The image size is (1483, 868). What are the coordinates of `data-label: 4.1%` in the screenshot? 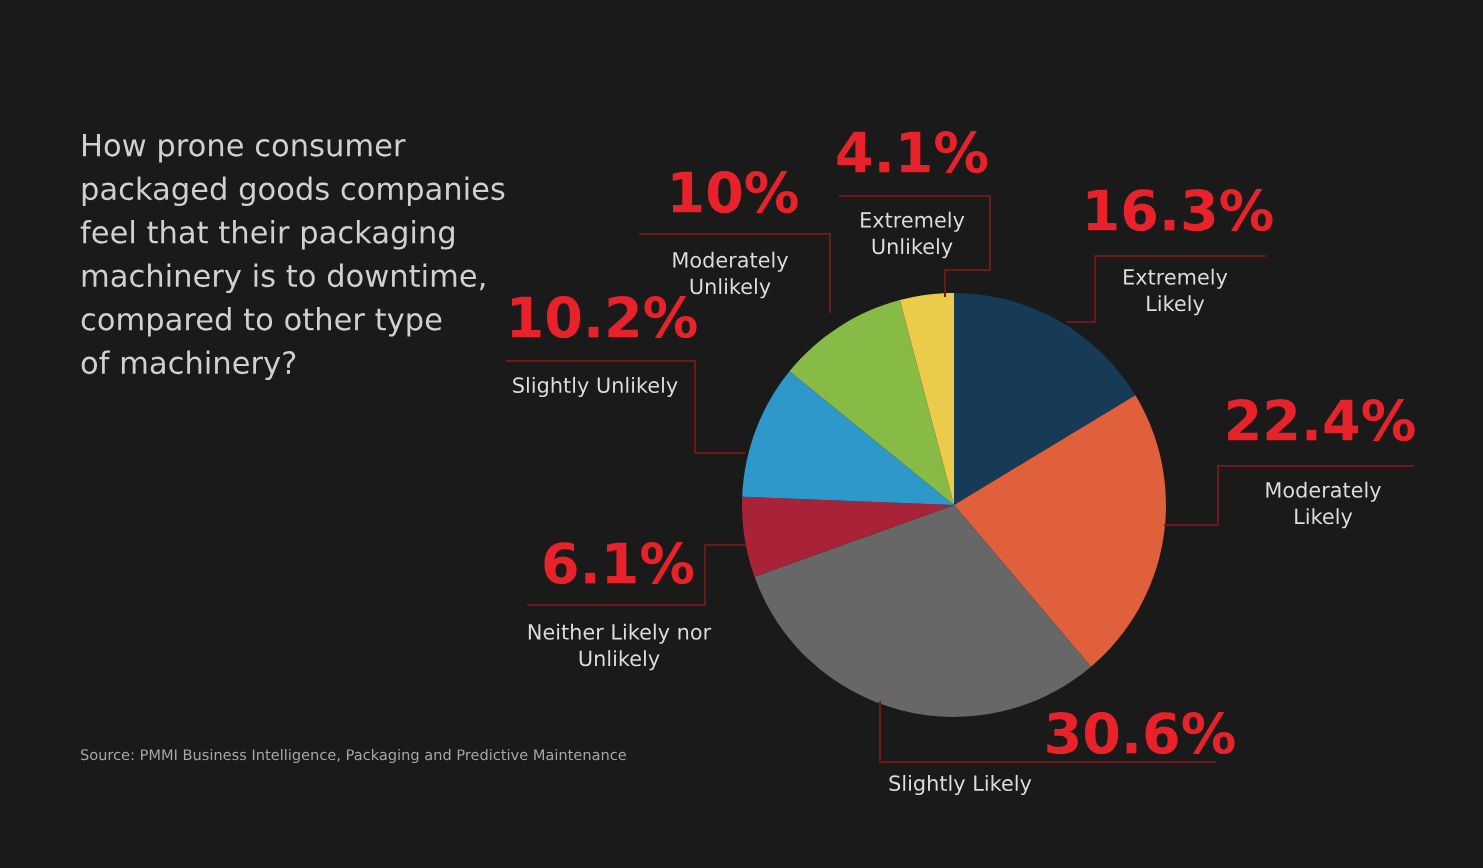 It's located at (912, 152).